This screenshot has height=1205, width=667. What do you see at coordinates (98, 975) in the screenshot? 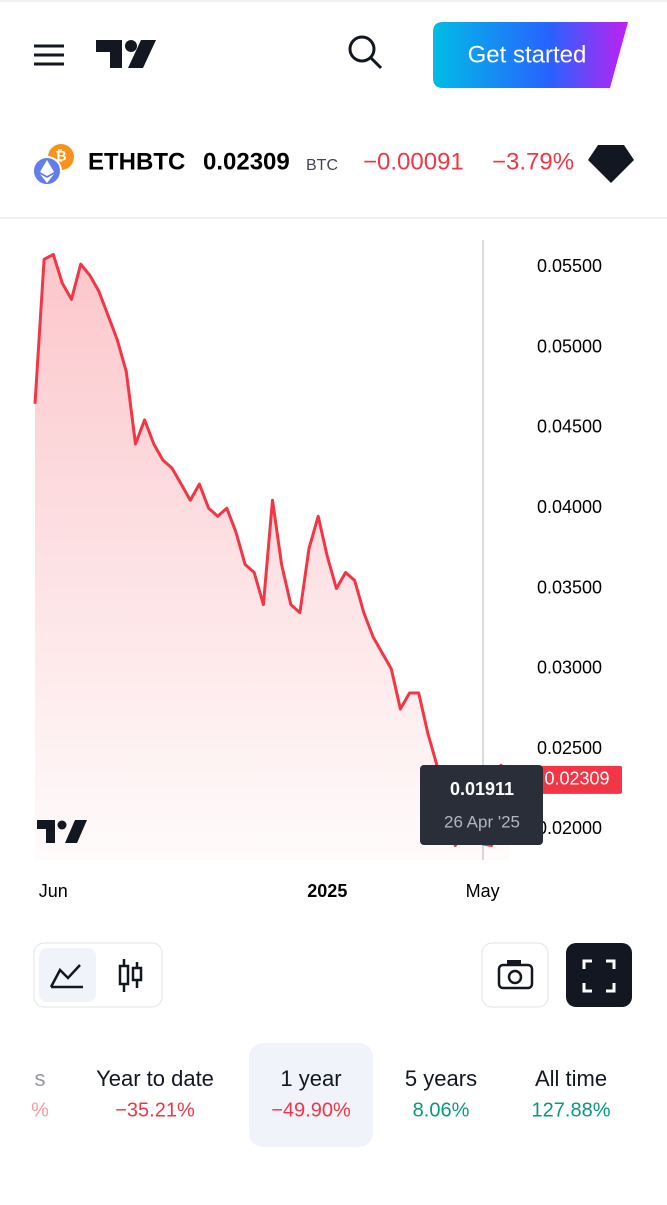
I see `chart-style-toggle` at bounding box center [98, 975].